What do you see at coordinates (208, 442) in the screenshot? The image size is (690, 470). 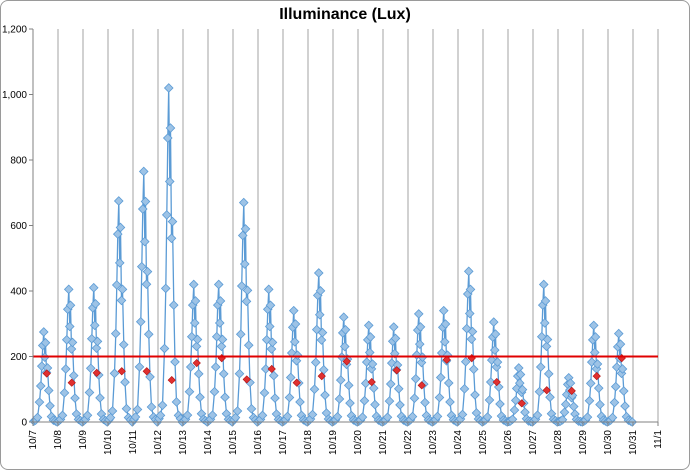 I see `x-tick-label: 10/14` at bounding box center [208, 442].